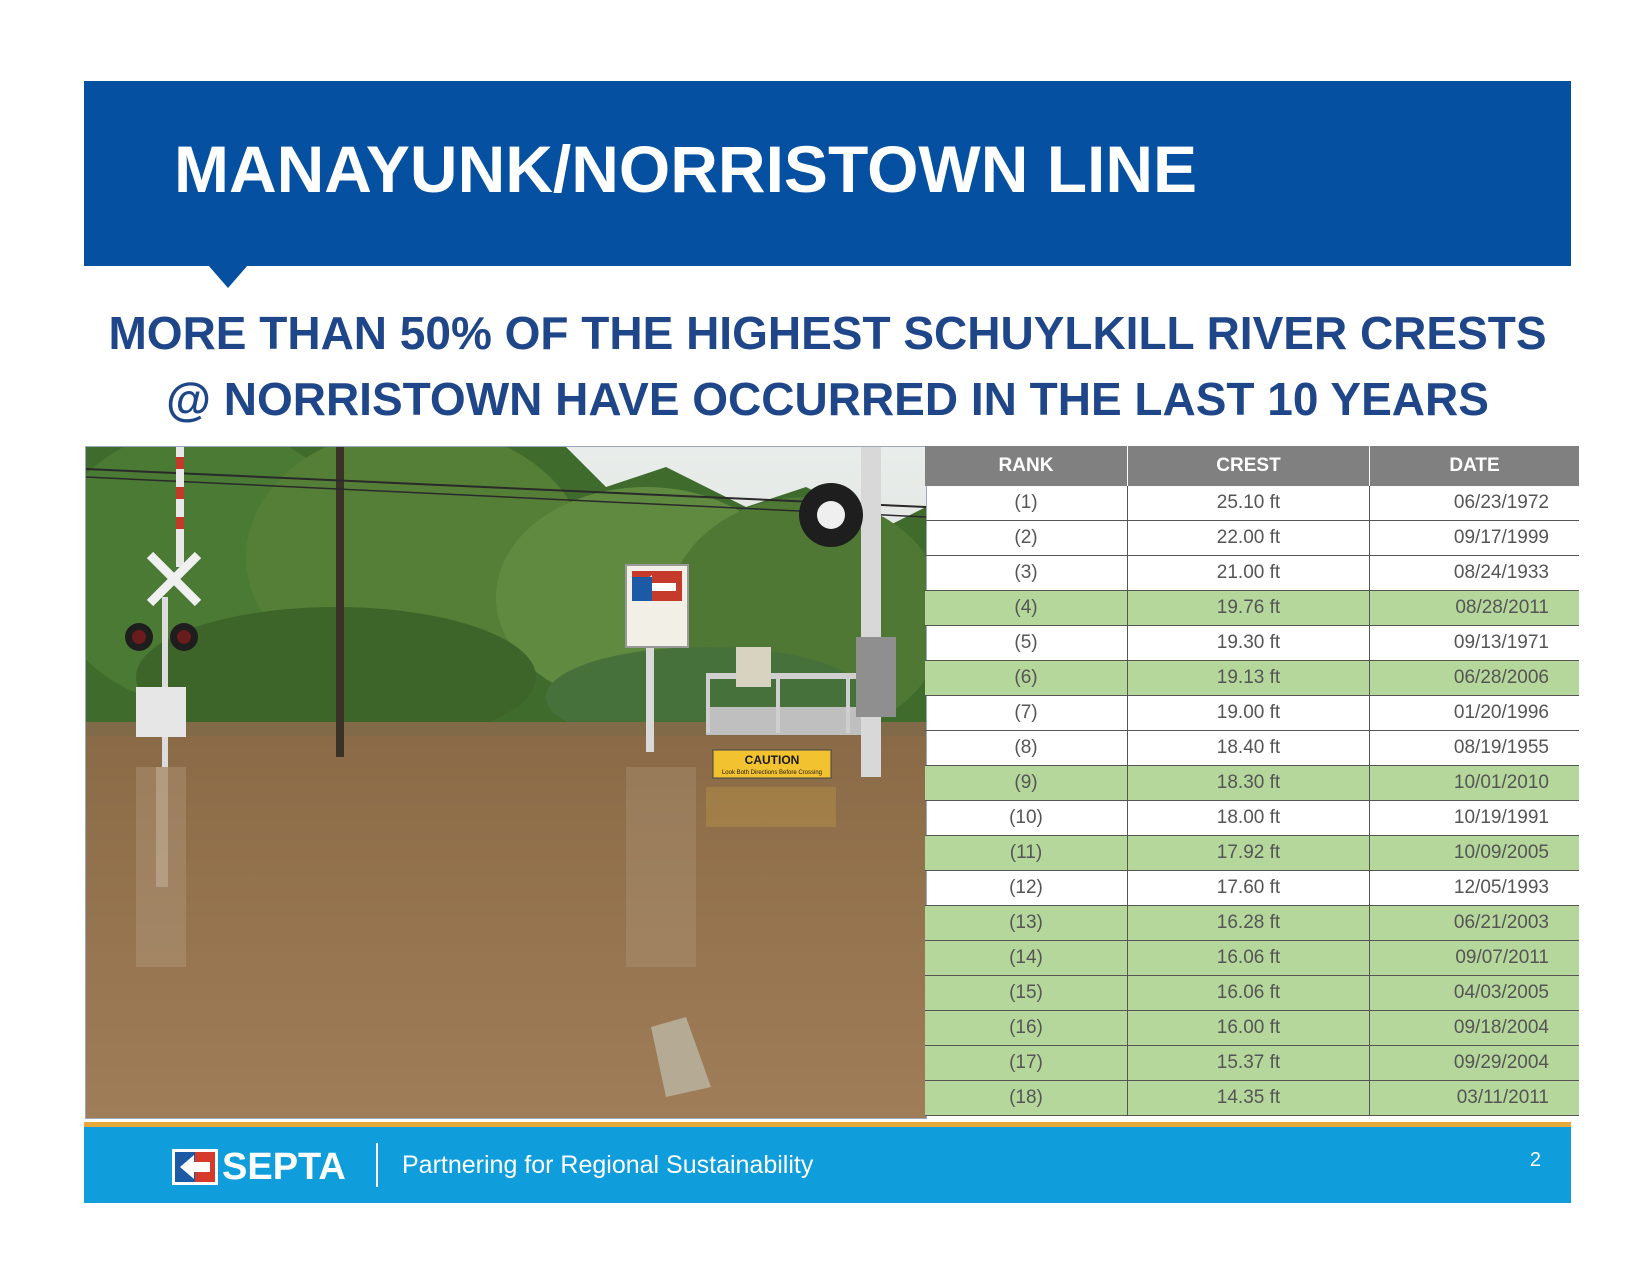  Describe the element at coordinates (1026, 888) in the screenshot. I see `cell-rank: (12)` at that location.